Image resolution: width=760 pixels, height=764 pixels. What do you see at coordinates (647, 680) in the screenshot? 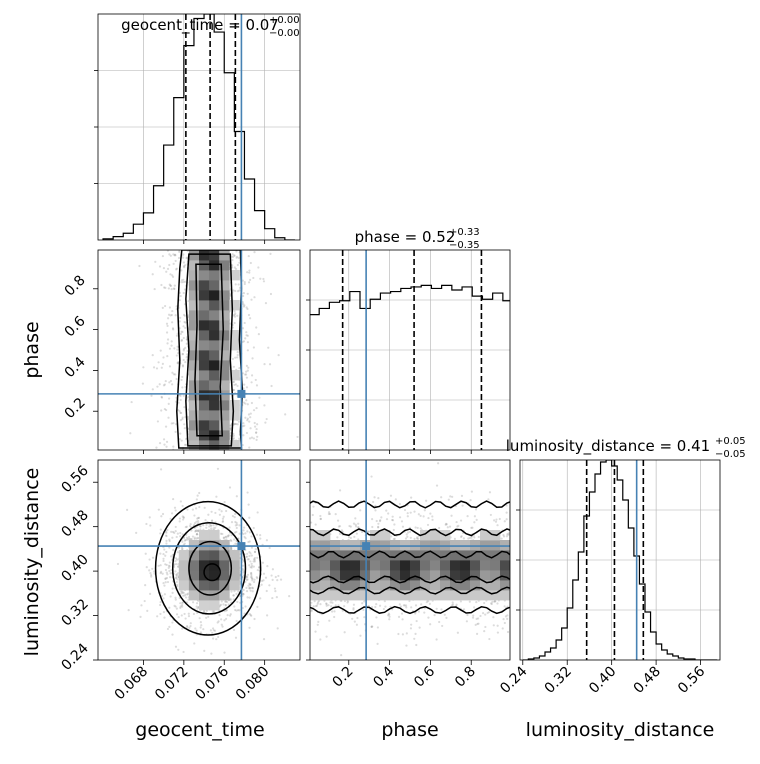
I see `xtick-label-luminosity_distance-3: 0.48` at bounding box center [647, 680].